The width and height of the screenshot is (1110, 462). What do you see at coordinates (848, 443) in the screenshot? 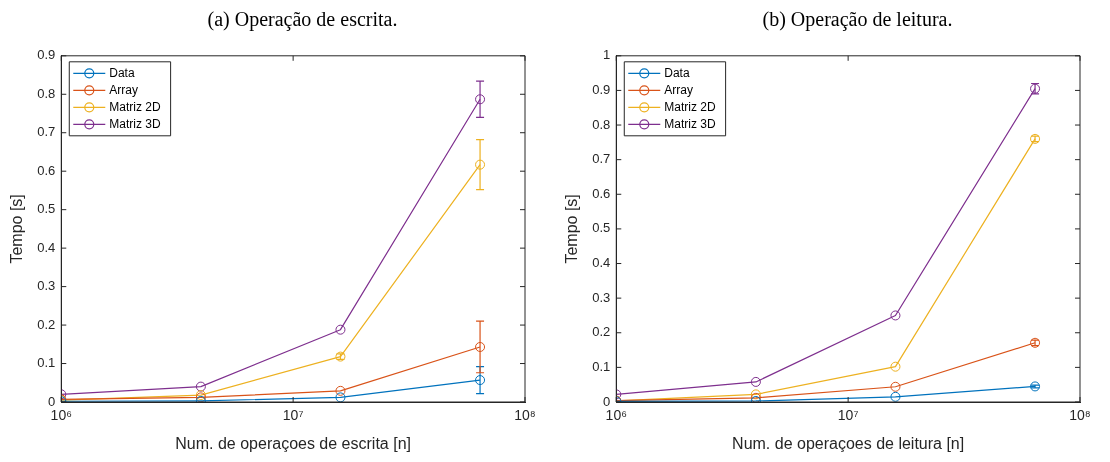
I see `x-axis-title: Num. de operaçoes de leitura [n]` at bounding box center [848, 443].